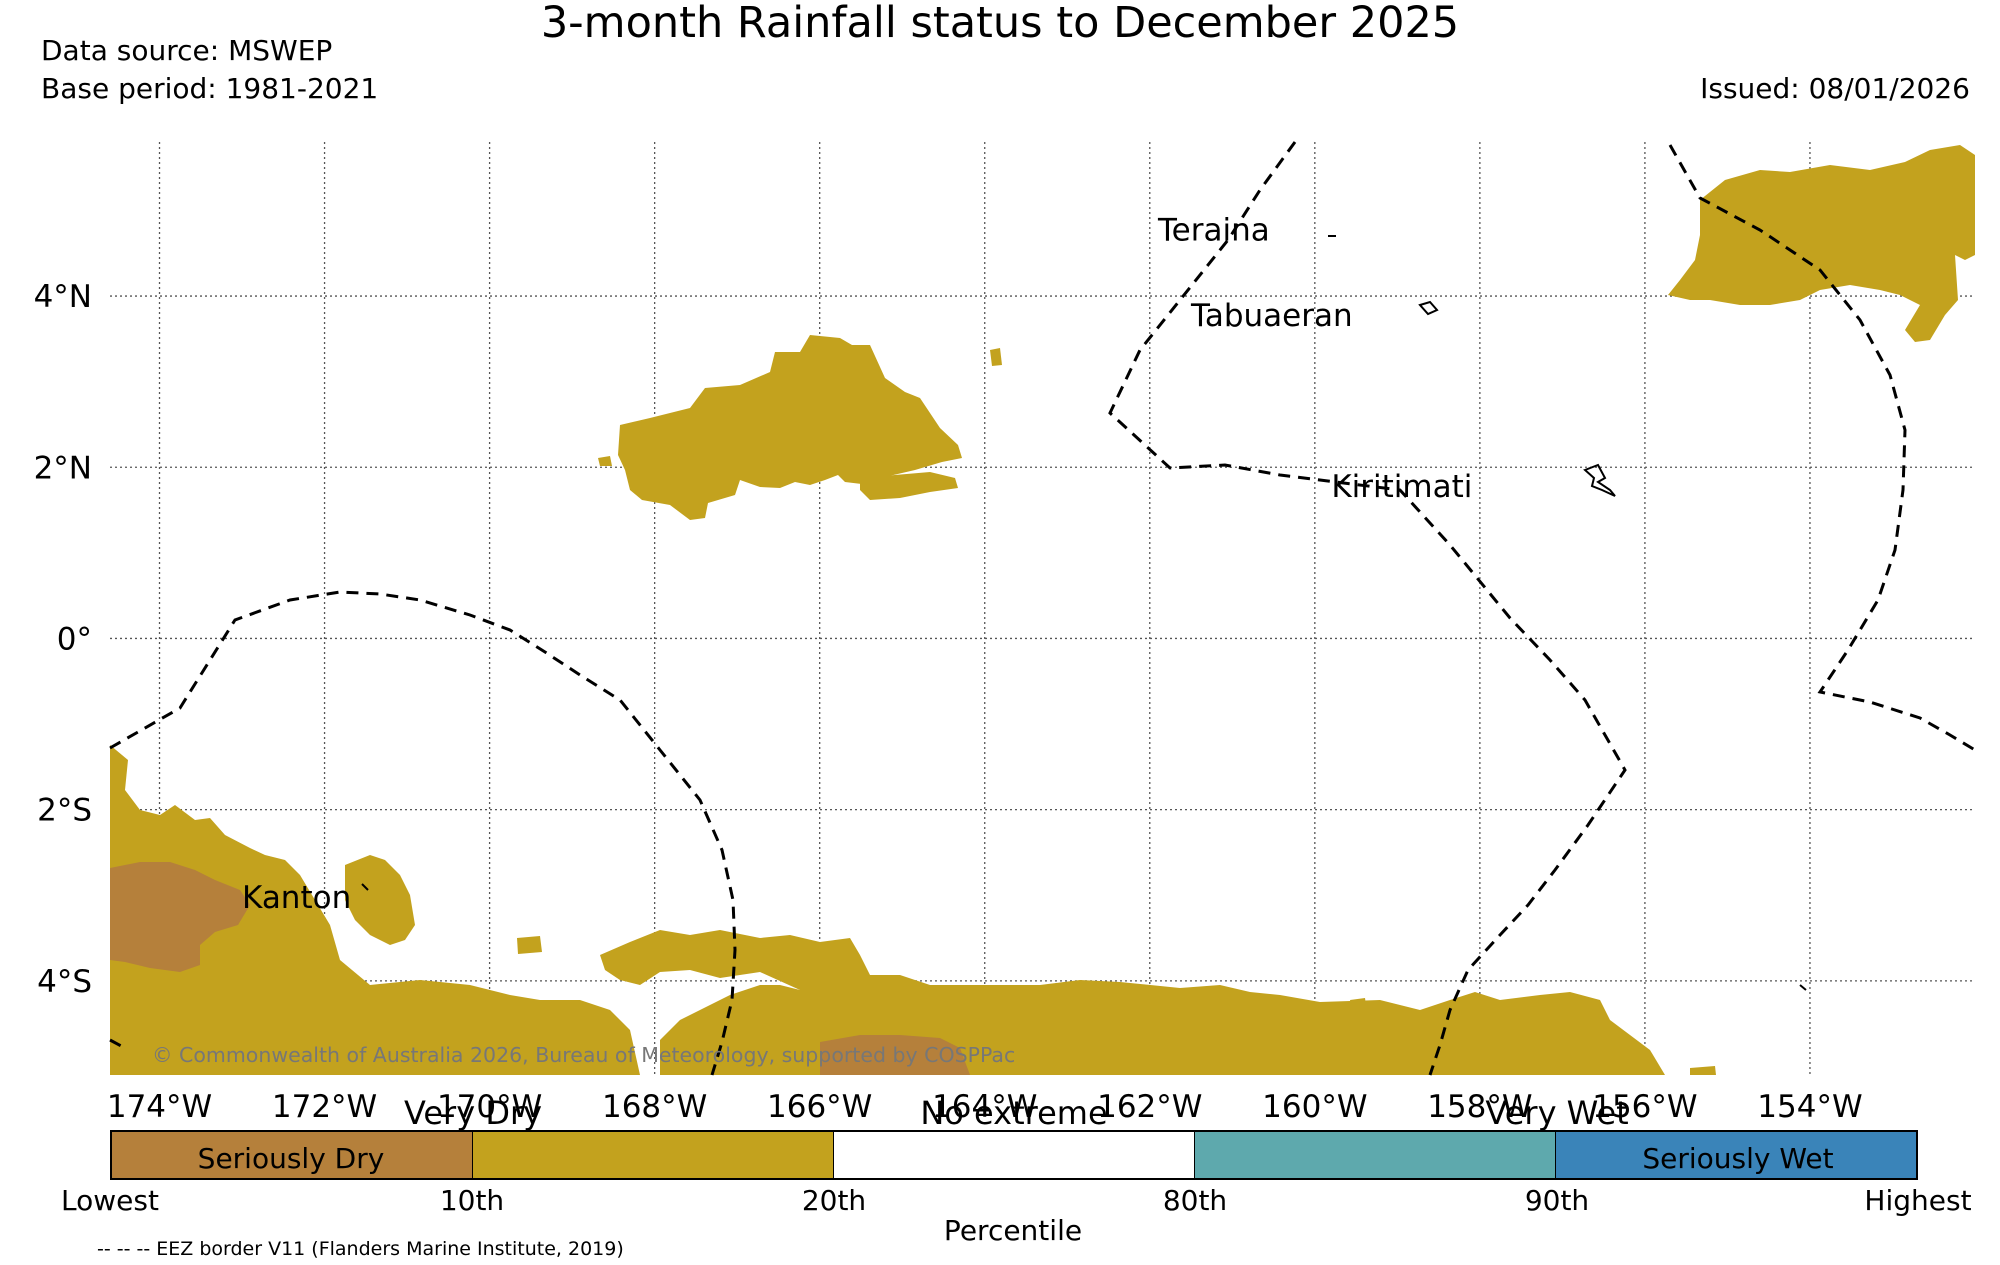 Image resolution: width=2000 pixels, height=1265 pixels. What do you see at coordinates (1835, 88) in the screenshot?
I see `issued-date-text: Issued: 08/01/2026` at bounding box center [1835, 88].